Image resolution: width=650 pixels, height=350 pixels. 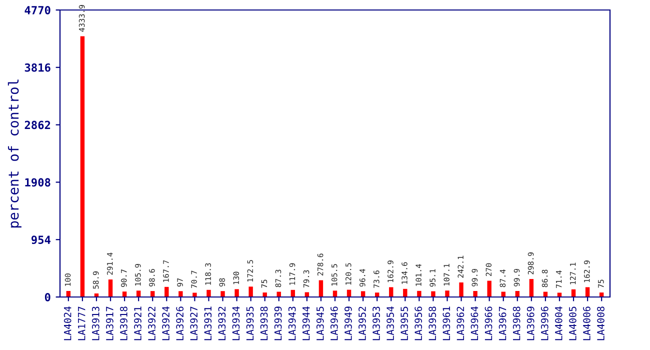 I want to click on x-tick-label: LA3996, so click(x=544, y=323).